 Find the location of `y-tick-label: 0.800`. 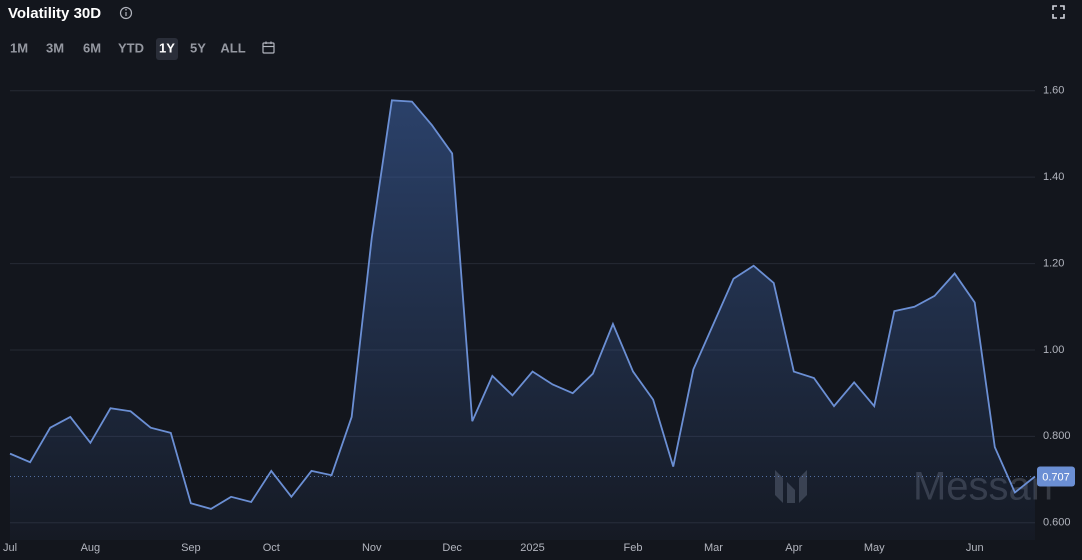

y-tick-label: 0.800 is located at coordinates (1057, 436).